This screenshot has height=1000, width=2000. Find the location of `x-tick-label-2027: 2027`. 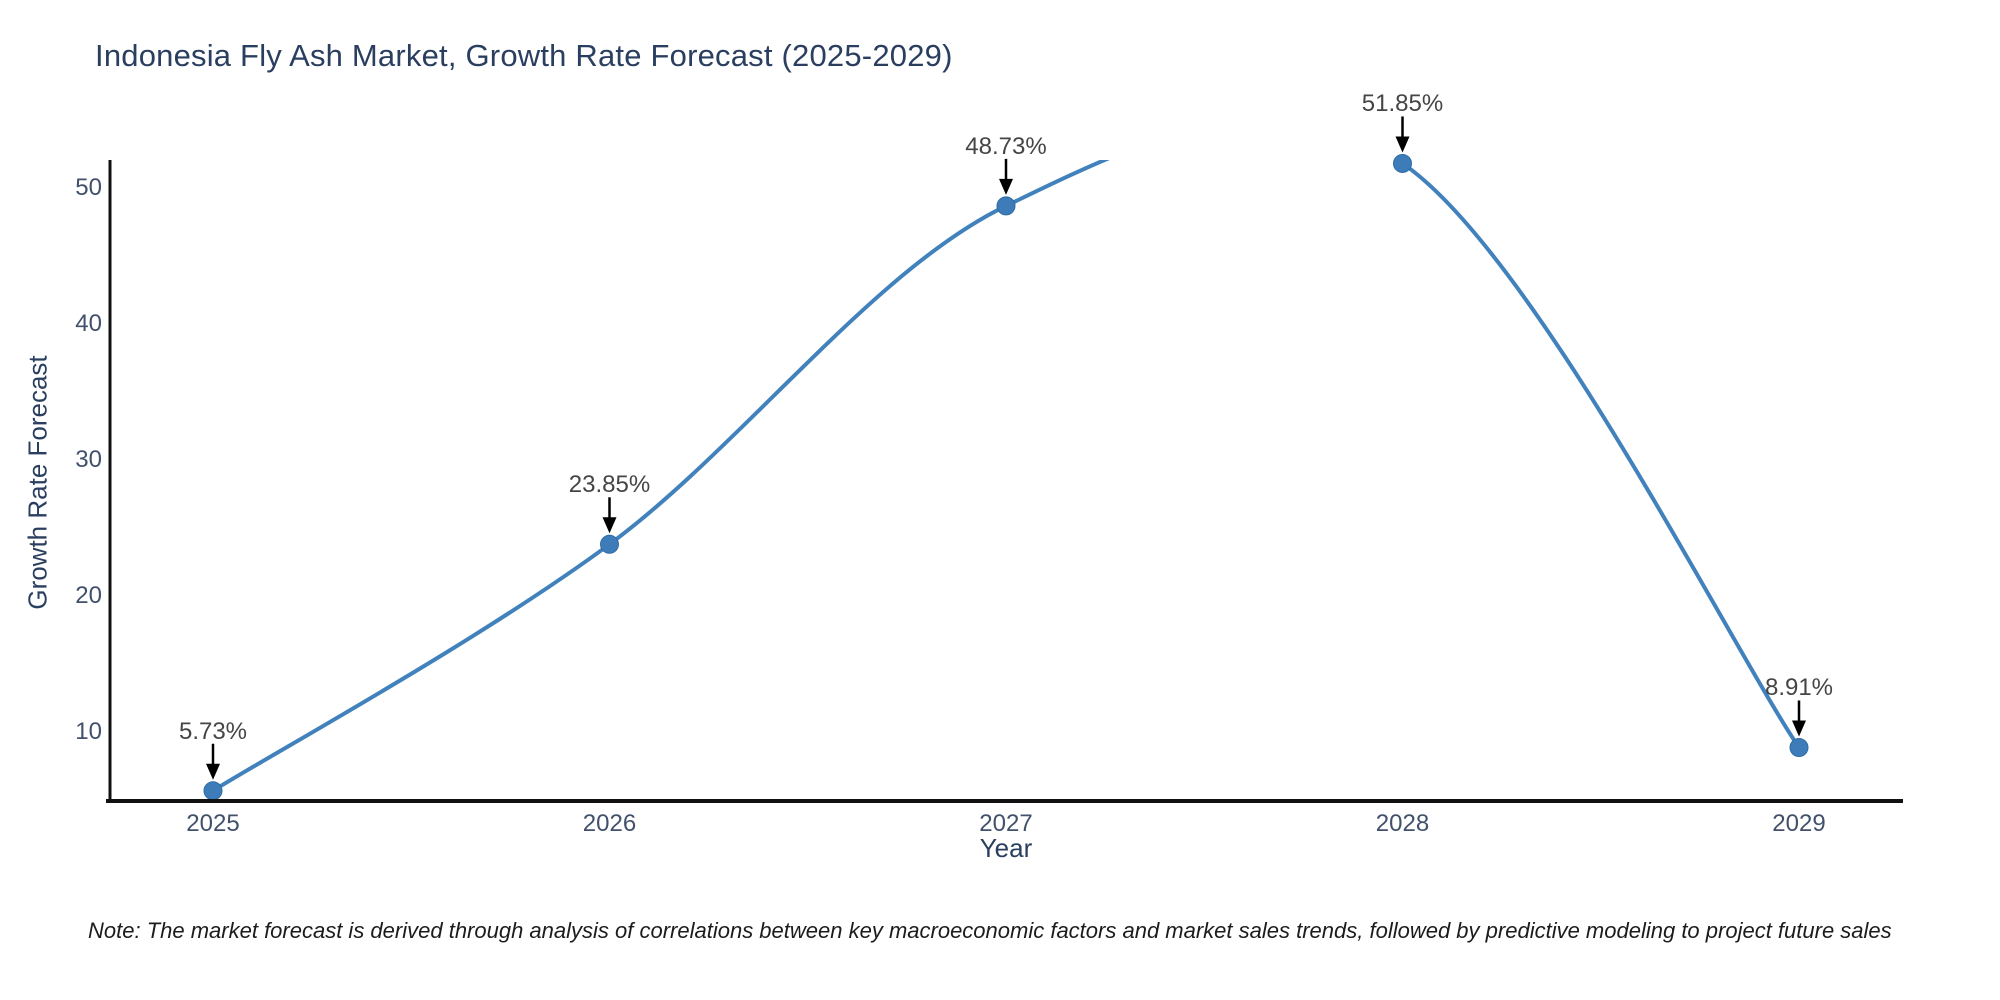

x-tick-label-2027: 2027 is located at coordinates (1006, 823).